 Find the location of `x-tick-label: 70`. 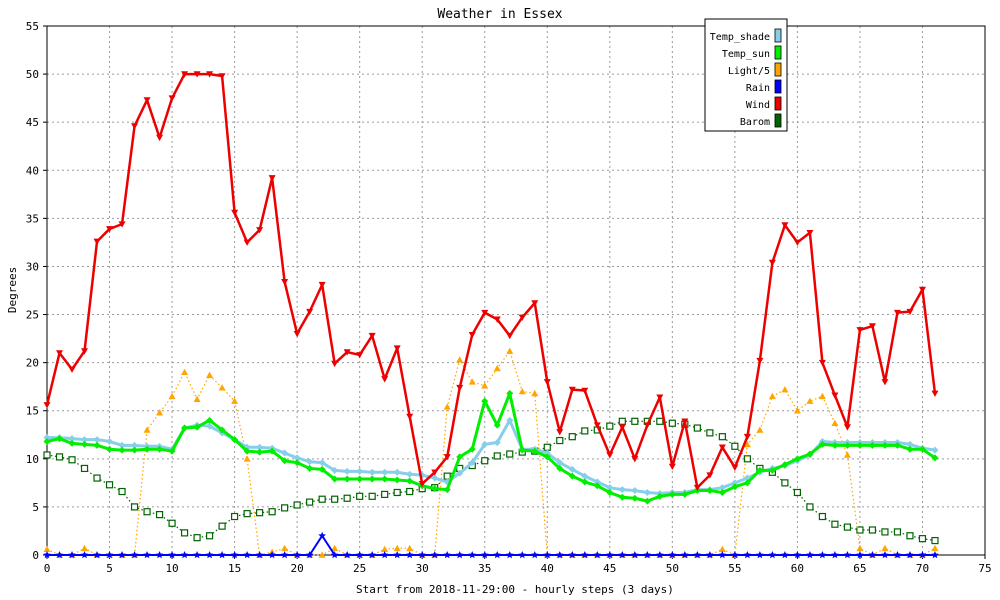

x-tick-label: 70 is located at coordinates (922, 568).